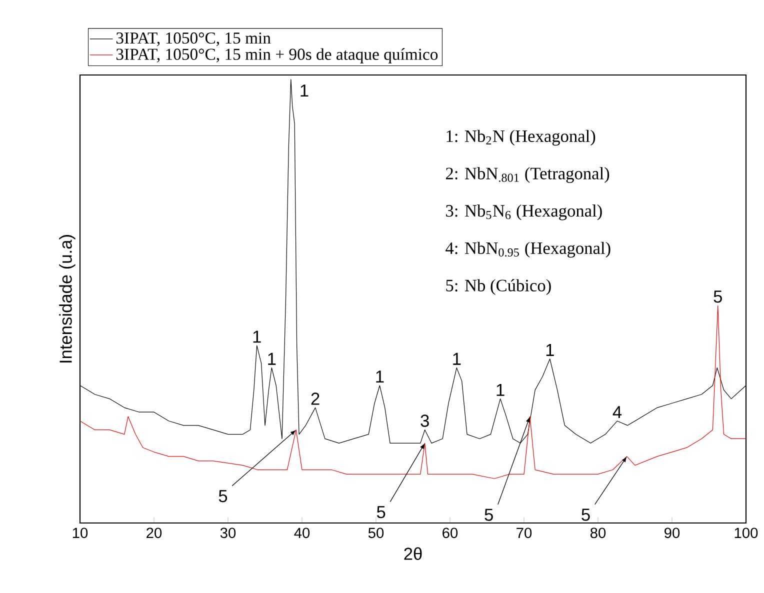  I want to click on annotation: 4, so click(617, 412).